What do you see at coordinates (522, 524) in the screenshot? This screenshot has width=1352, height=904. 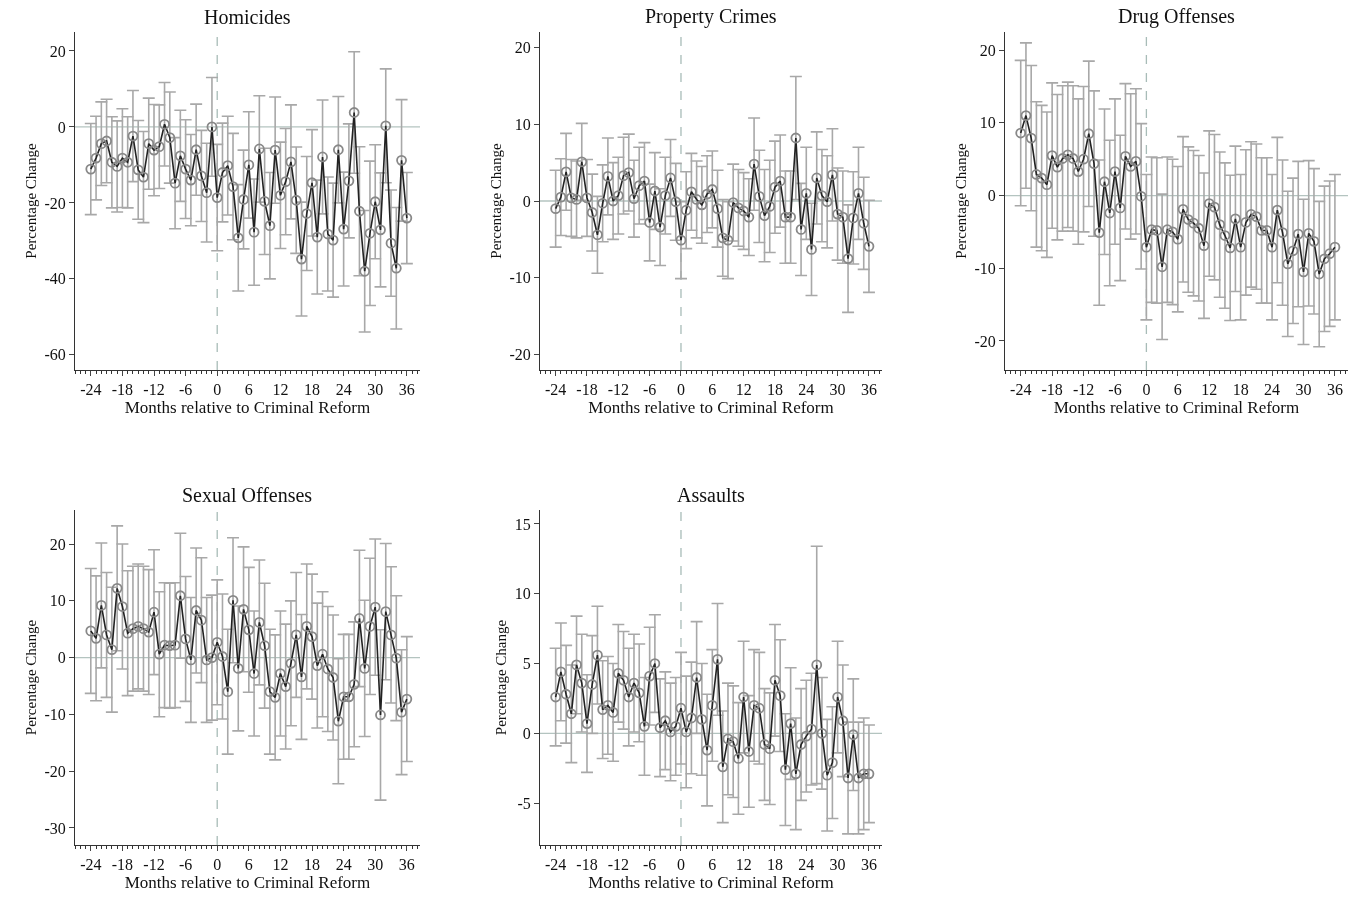 I see `y-tick-label: 15` at bounding box center [522, 524].